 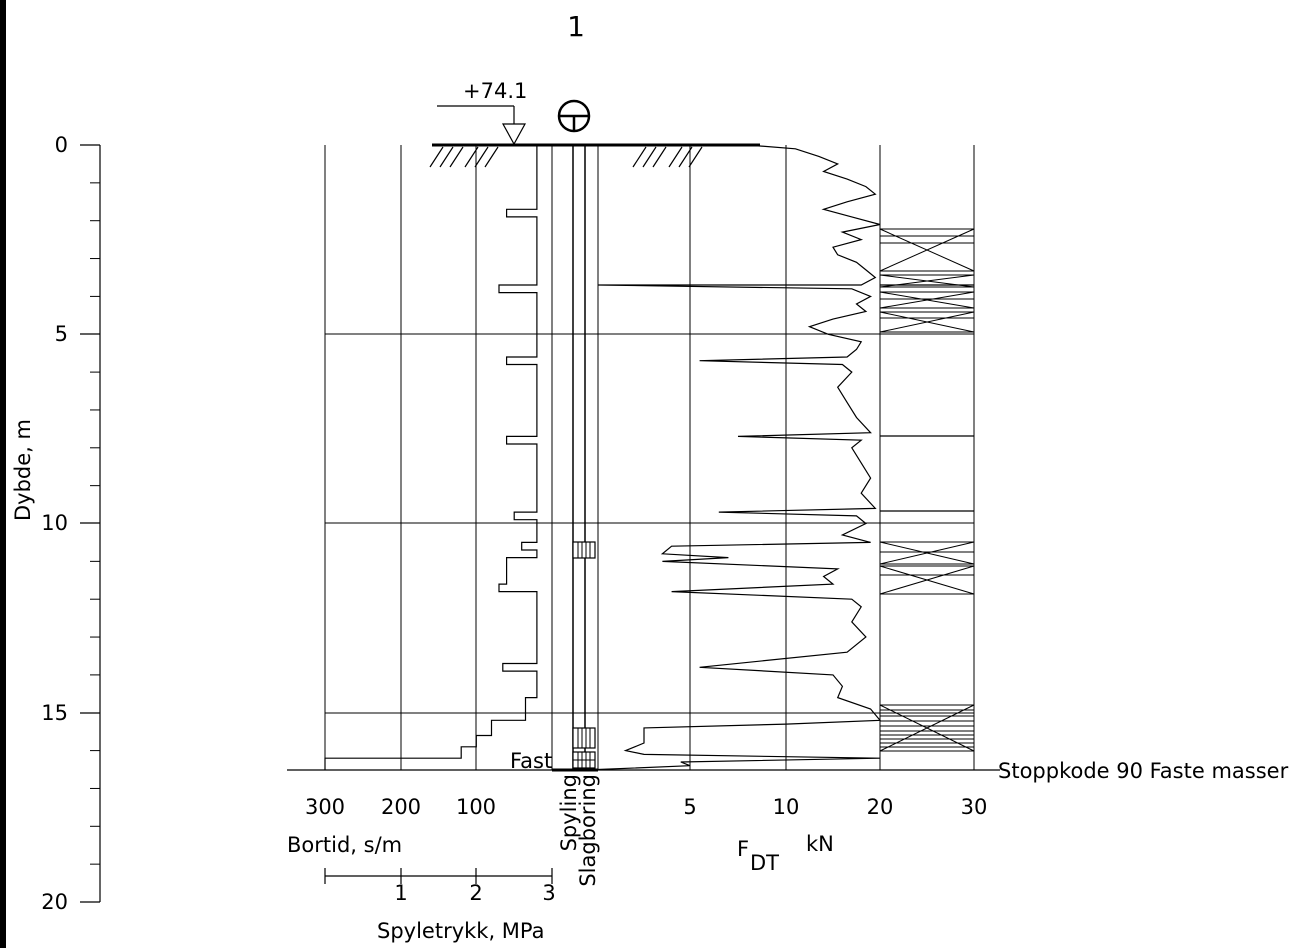 What do you see at coordinates (431, 457) in the screenshot?
I see `bortid-curve` at bounding box center [431, 457].